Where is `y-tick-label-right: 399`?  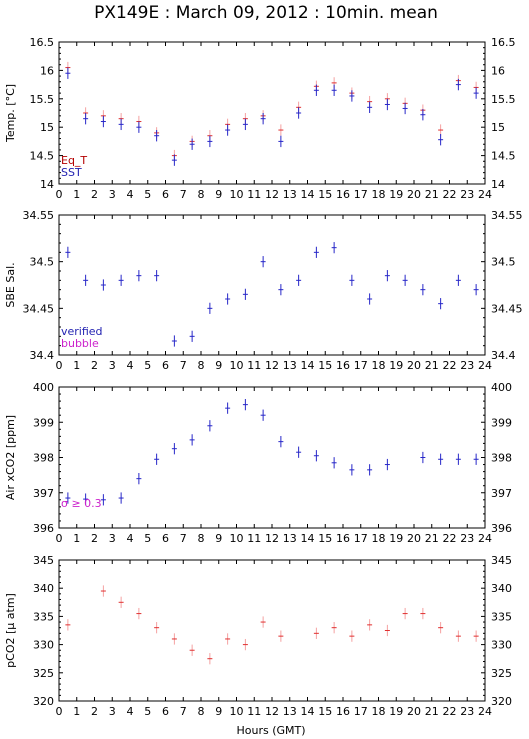 y-tick-label-right: 399 is located at coordinates (501, 422).